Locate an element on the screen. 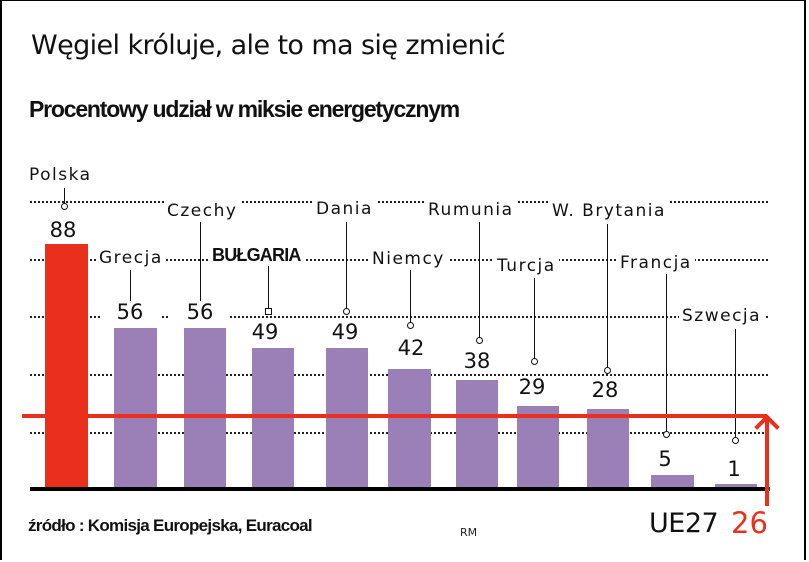 This screenshot has height=562, width=809. value-niemcy: 42 is located at coordinates (411, 348).